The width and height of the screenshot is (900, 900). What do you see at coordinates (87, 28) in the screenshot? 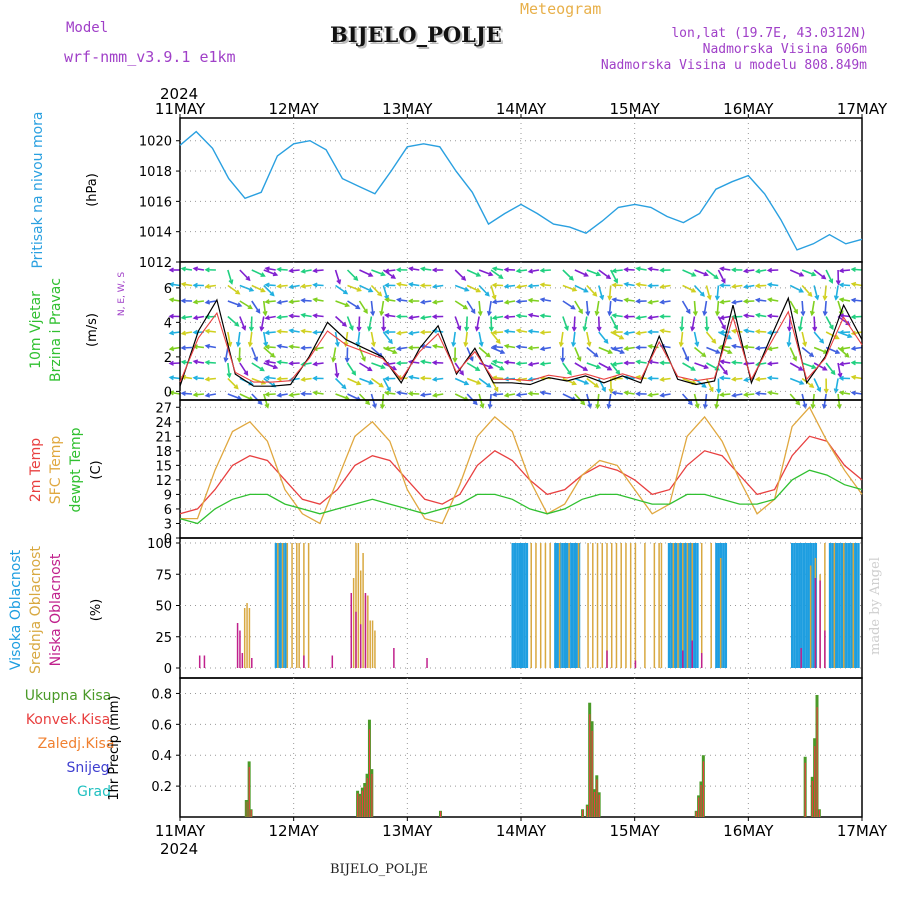
I see `model-label: Model` at bounding box center [87, 28].